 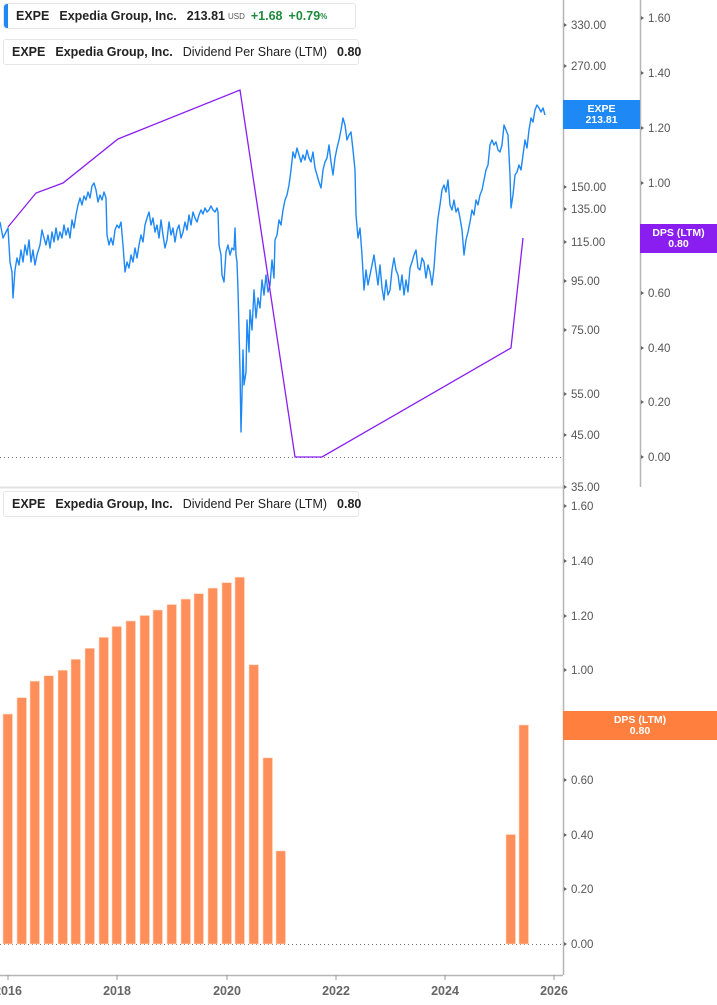 What do you see at coordinates (659, 294) in the screenshot?
I see `dps-axis-label: 0.60` at bounding box center [659, 294].